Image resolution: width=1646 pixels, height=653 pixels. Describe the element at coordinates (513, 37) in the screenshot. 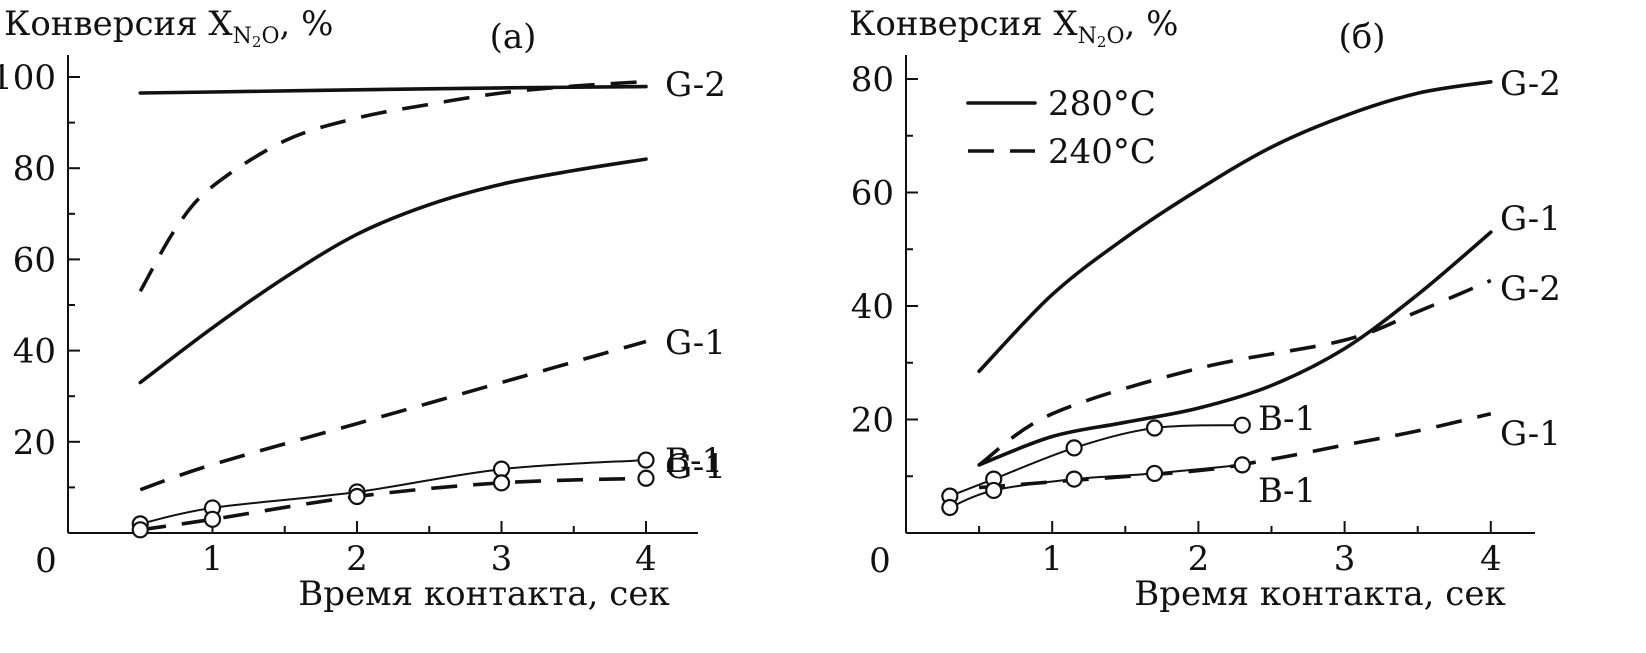

I see `panel-label: (а)` at that location.